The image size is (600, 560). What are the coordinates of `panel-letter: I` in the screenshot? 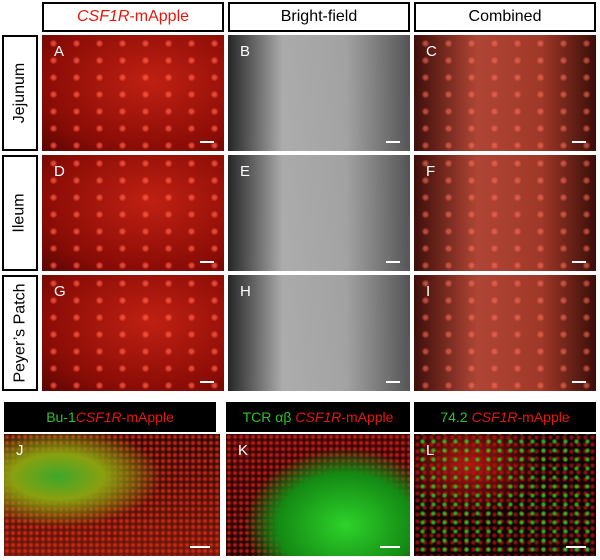 It's located at (428, 291).